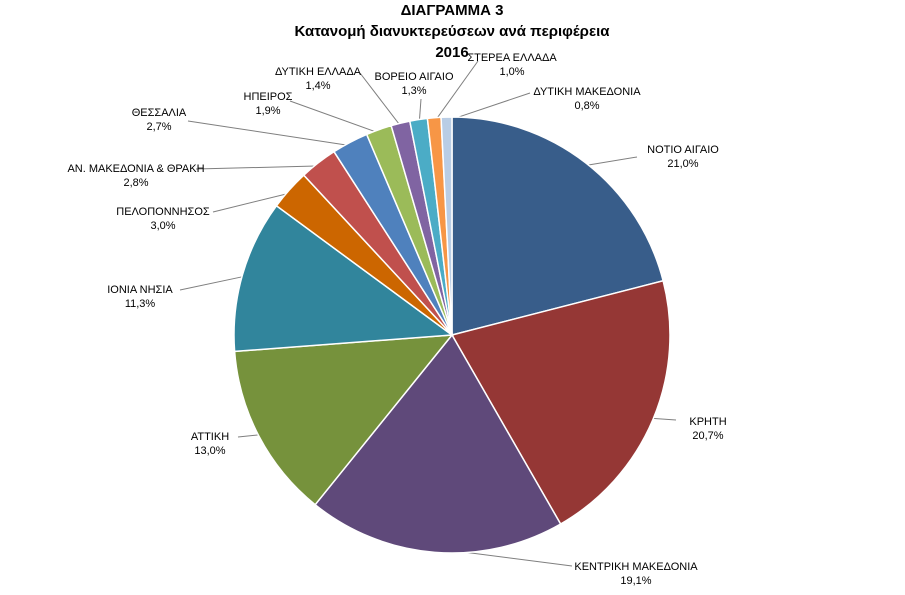 This screenshot has width=905, height=595. What do you see at coordinates (453, 31) in the screenshot?
I see `chart-title-line-2: Κατανομή διανυκτερεύσεων ανά περιφέρεια` at bounding box center [453, 31].